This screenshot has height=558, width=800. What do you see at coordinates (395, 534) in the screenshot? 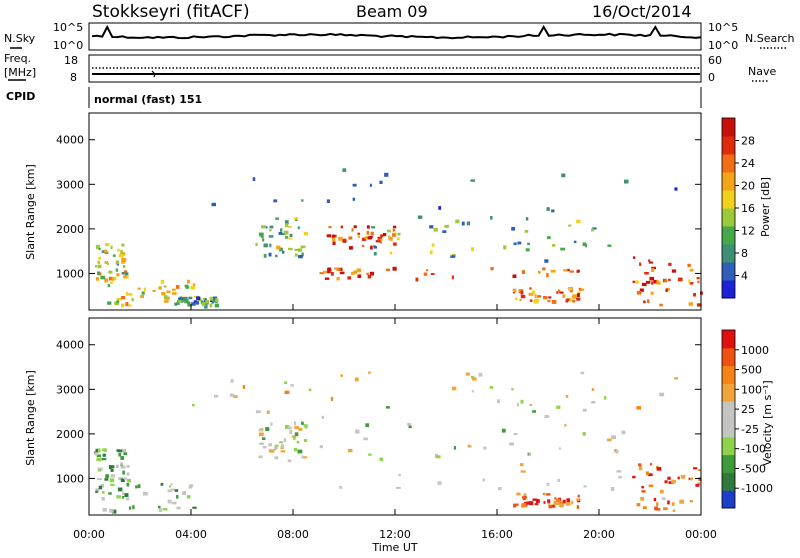
I see `x-tick-label: 12:00` at bounding box center [395, 534].